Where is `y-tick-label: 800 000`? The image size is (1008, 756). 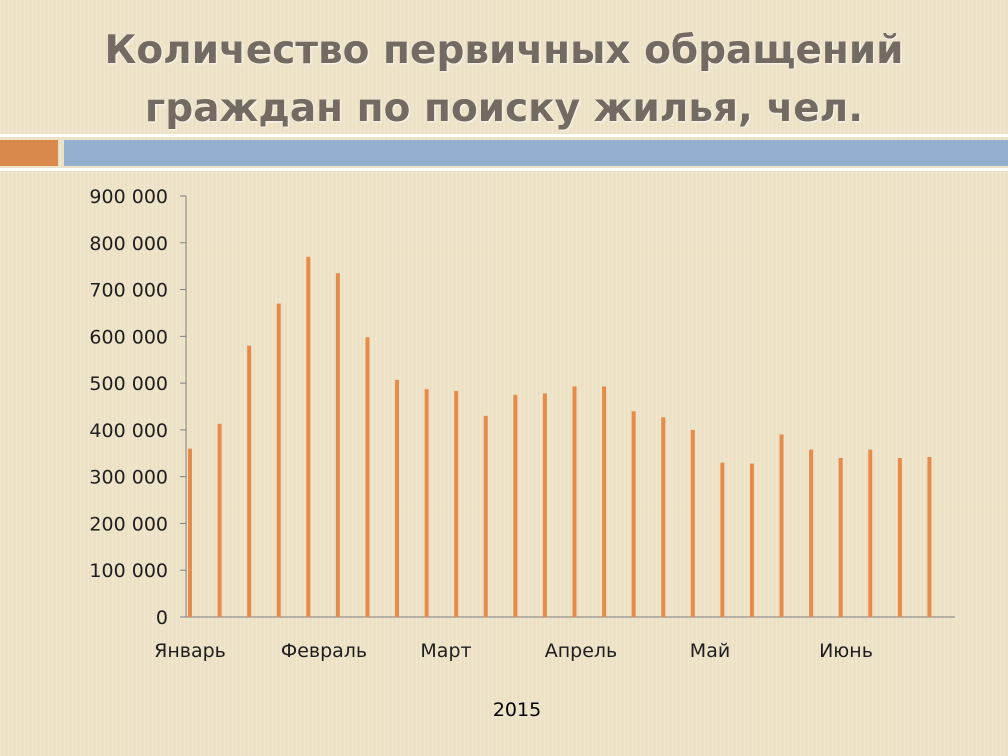
y-tick-label: 800 000 is located at coordinates (128, 244).